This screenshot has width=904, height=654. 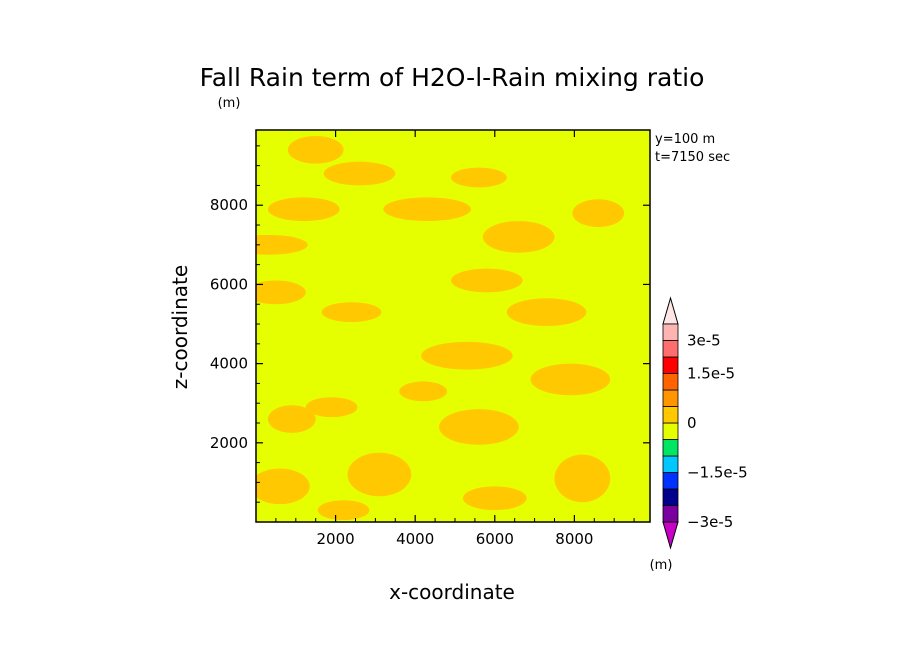 I want to click on colorbar-top-triangle, so click(x=670, y=310).